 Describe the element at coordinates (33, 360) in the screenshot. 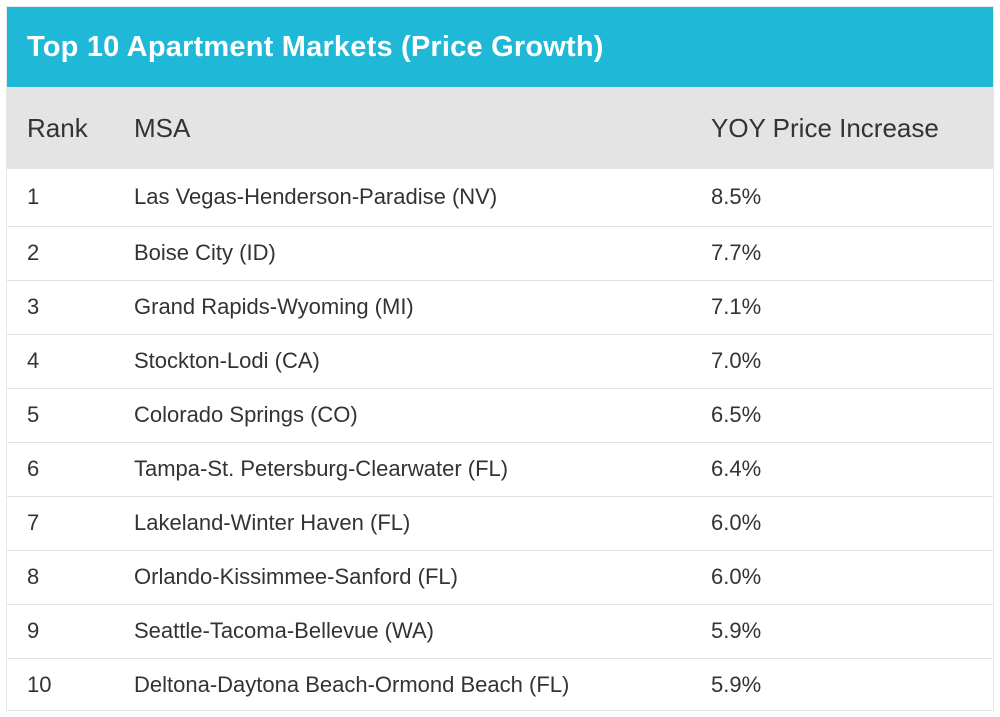

I see `cell-rank: 4` at that location.